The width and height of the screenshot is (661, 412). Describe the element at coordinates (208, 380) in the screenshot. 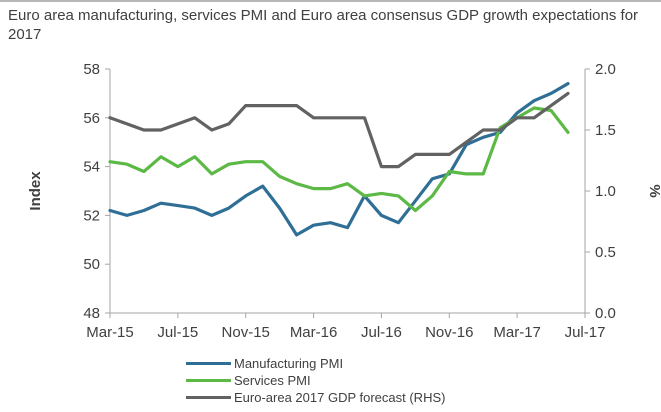

I see `legend-swatch-services` at that location.